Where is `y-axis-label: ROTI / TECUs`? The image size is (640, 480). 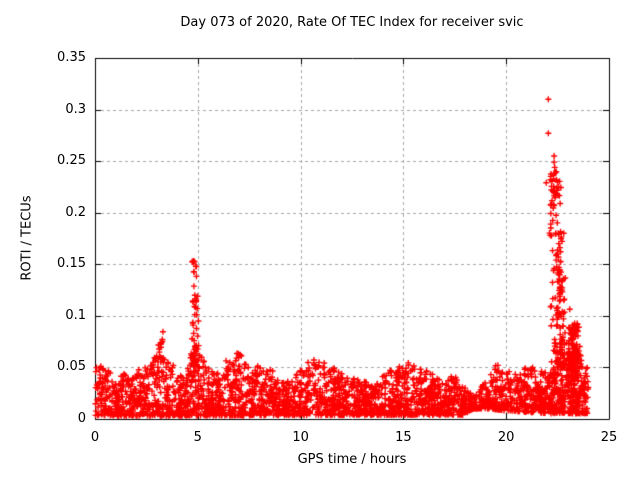 y-axis-label: ROTI / TECUs is located at coordinates (27, 238).